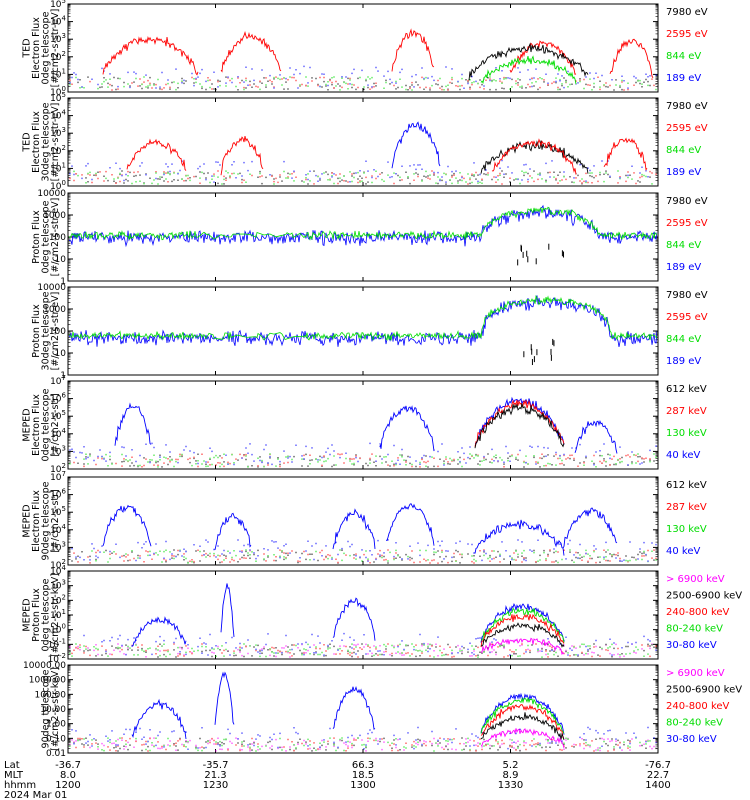  I want to click on x-tick-lat: -76.7, so click(658, 765).